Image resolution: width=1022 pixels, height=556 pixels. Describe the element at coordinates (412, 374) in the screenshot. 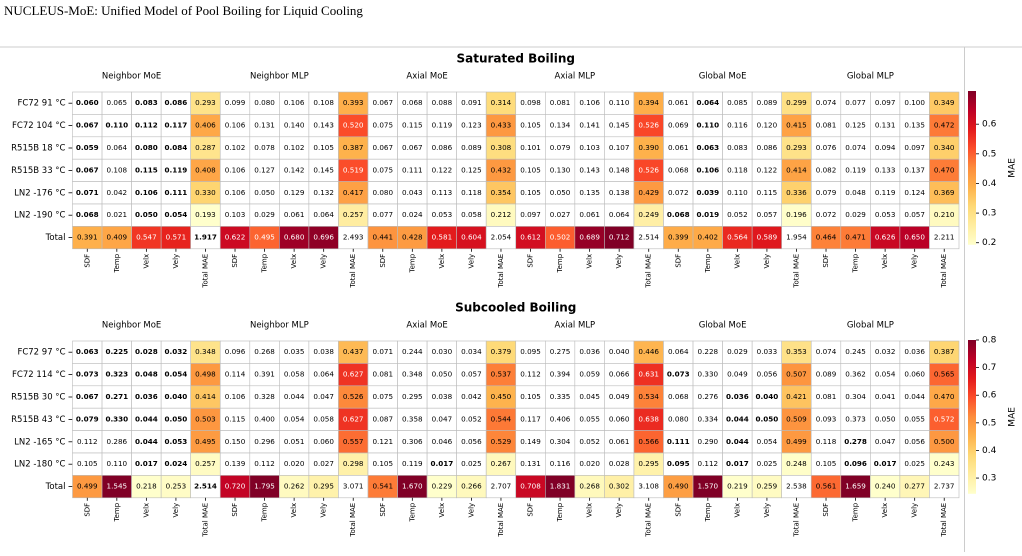

I see `cell-label: 0.348` at that location.